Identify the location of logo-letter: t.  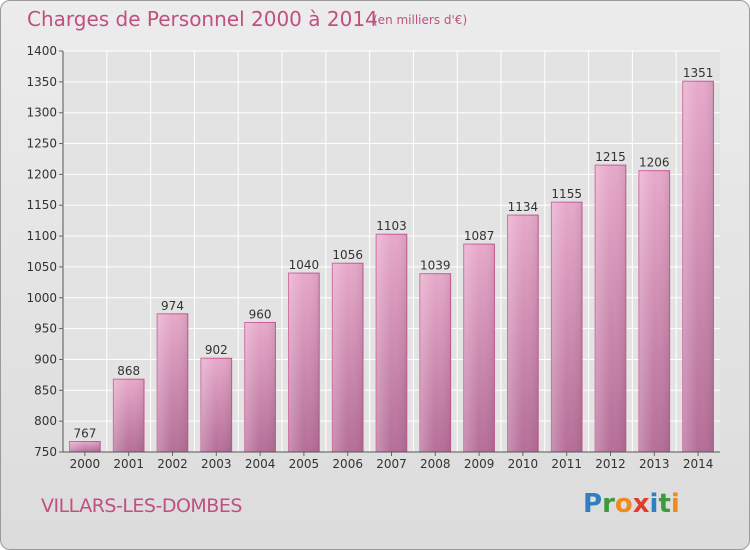
(664, 504).